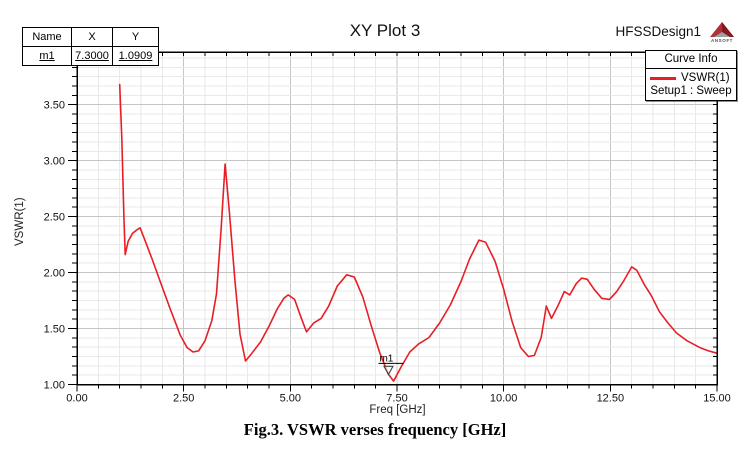 This screenshot has height=452, width=750. I want to click on curve-info-legend: Curve Info VSWR(1) Setup1 : Sweep, so click(691, 75).